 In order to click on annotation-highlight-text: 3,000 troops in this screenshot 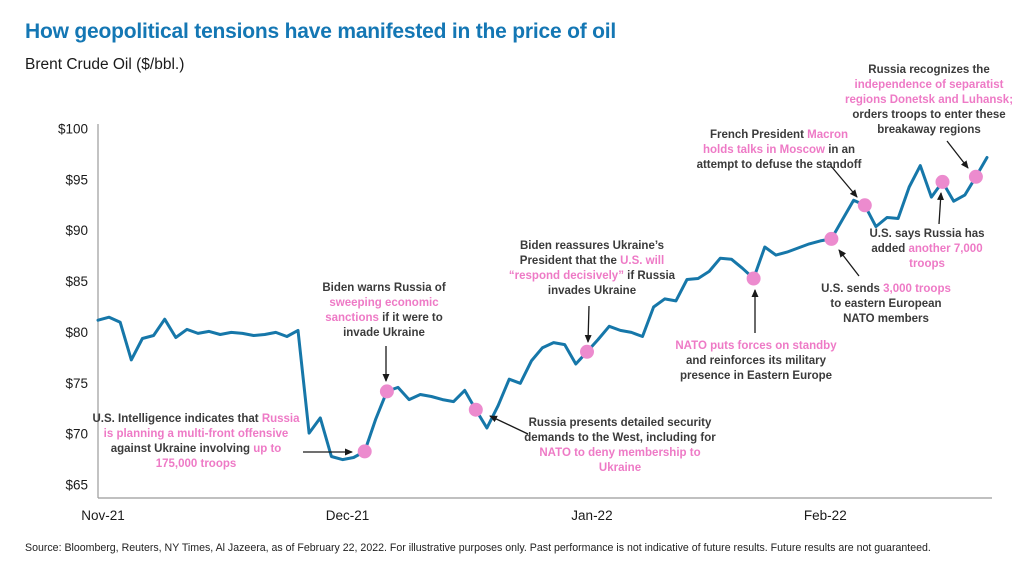, I will do `click(917, 289)`.